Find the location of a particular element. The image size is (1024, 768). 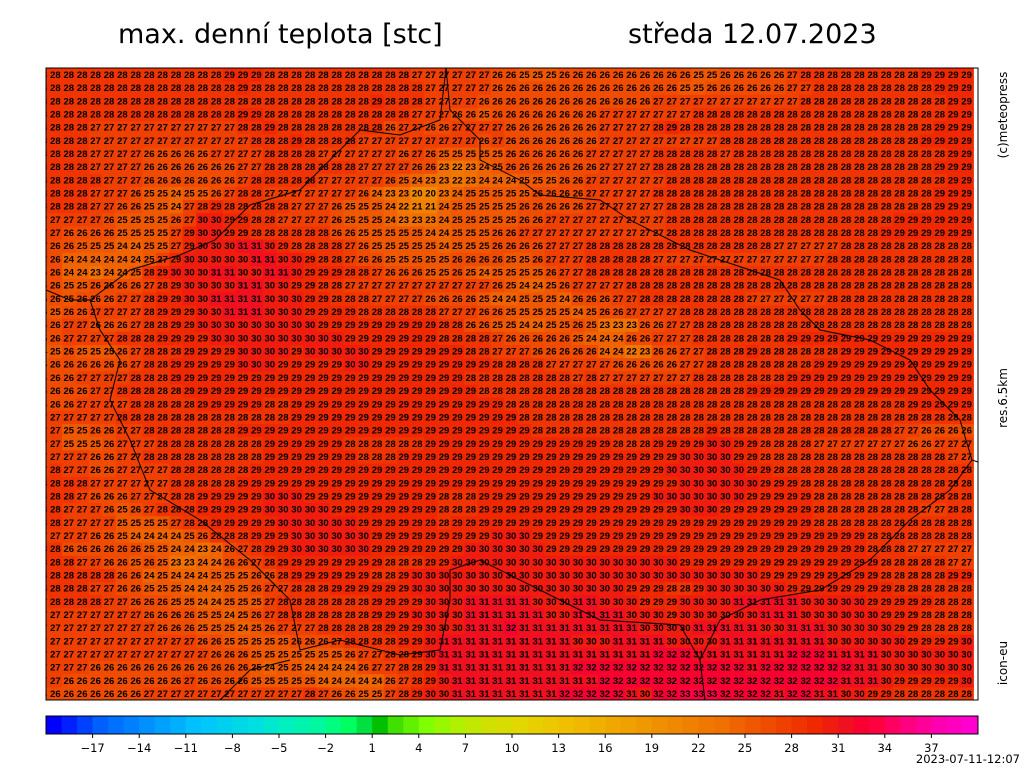

temperature-value: 30 is located at coordinates (216, 312).